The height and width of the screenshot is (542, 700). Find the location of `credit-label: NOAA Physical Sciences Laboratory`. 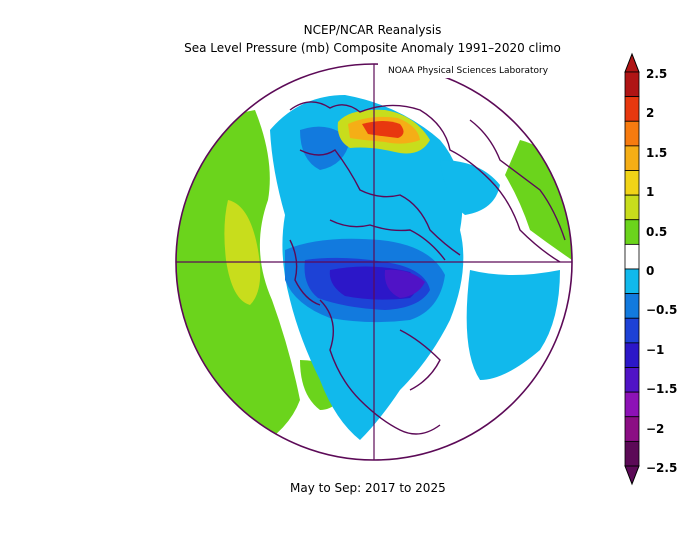

credit-label: NOAA Physical Sciences Laboratory is located at coordinates (468, 71).